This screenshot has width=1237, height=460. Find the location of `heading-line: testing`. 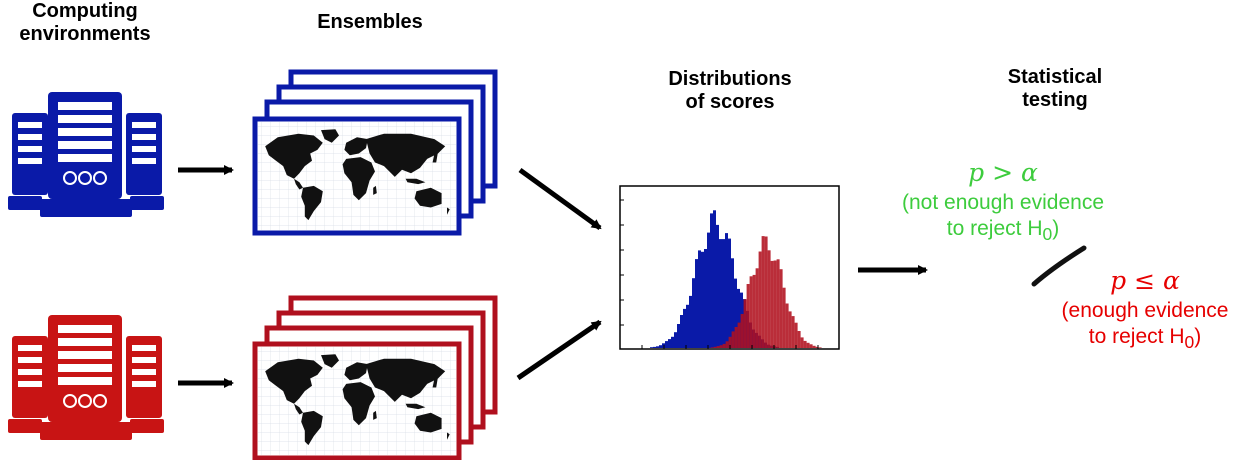

heading-line: testing is located at coordinates (1055, 100).